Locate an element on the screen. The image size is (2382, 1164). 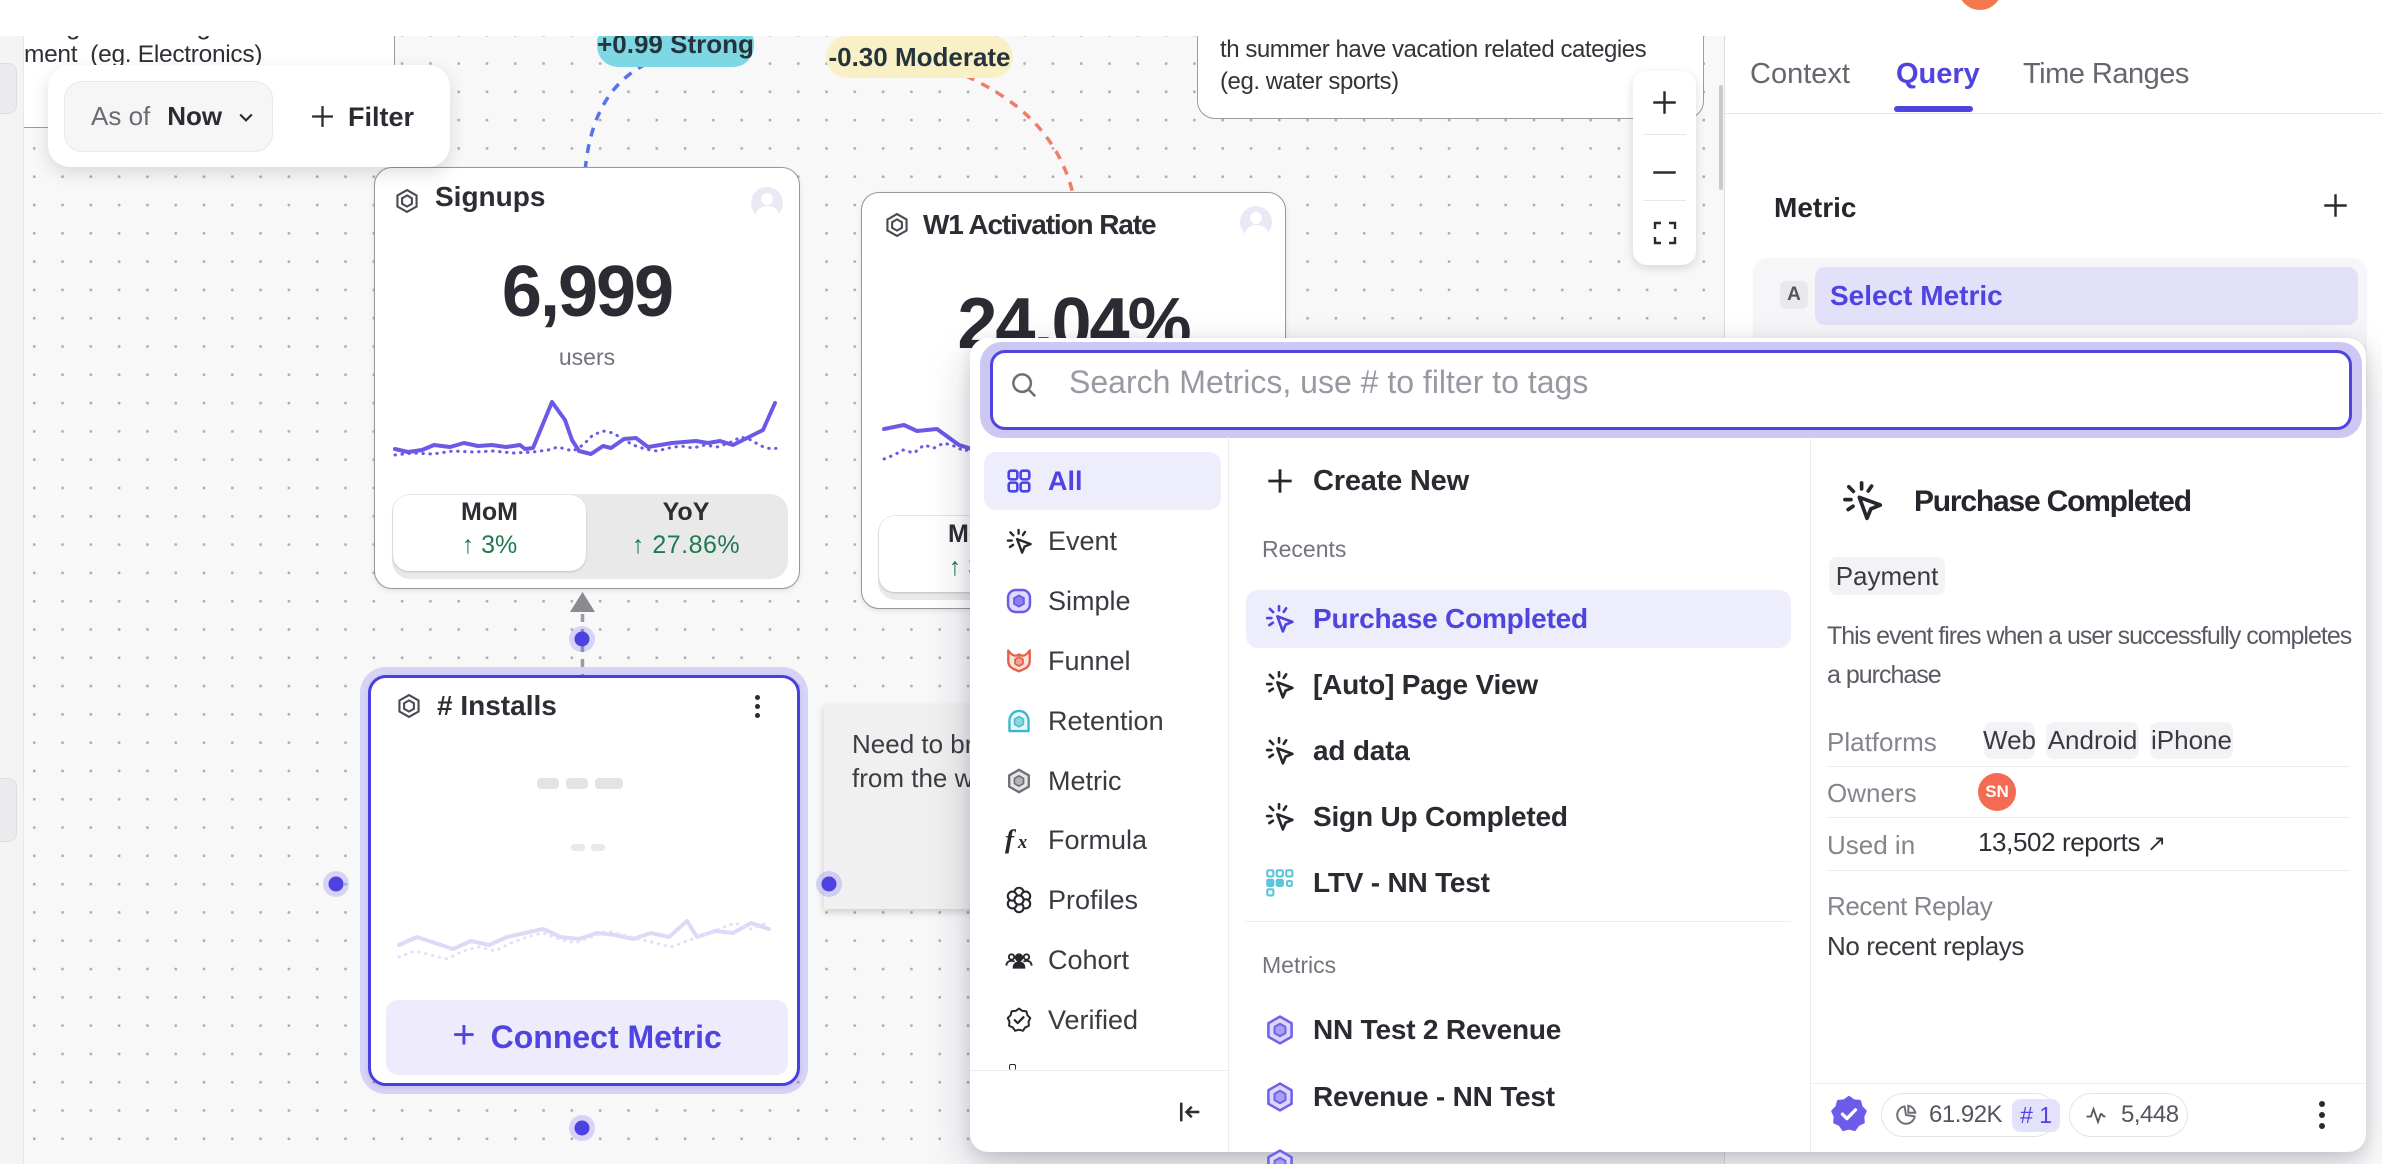
svg-text: x is located at coordinates (1022, 842).